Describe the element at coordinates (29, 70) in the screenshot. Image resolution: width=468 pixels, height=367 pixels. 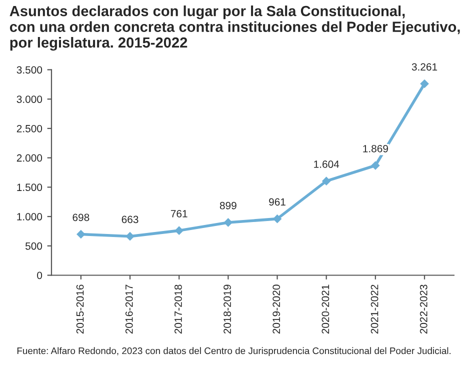
I see `y-tick-label: 3.500` at that location.